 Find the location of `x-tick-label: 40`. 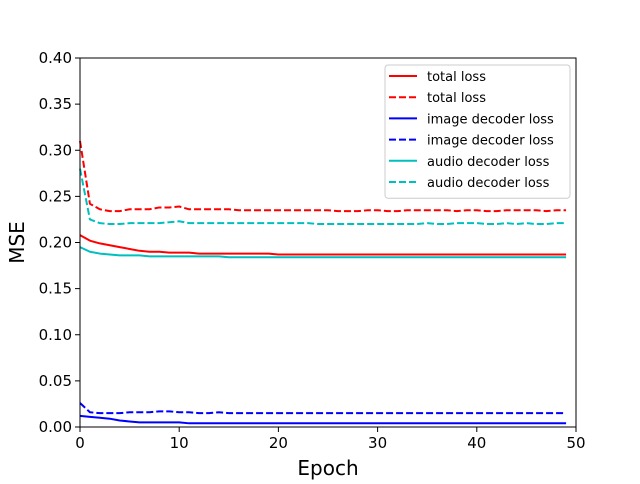

x-tick-label: 40 is located at coordinates (476, 443).